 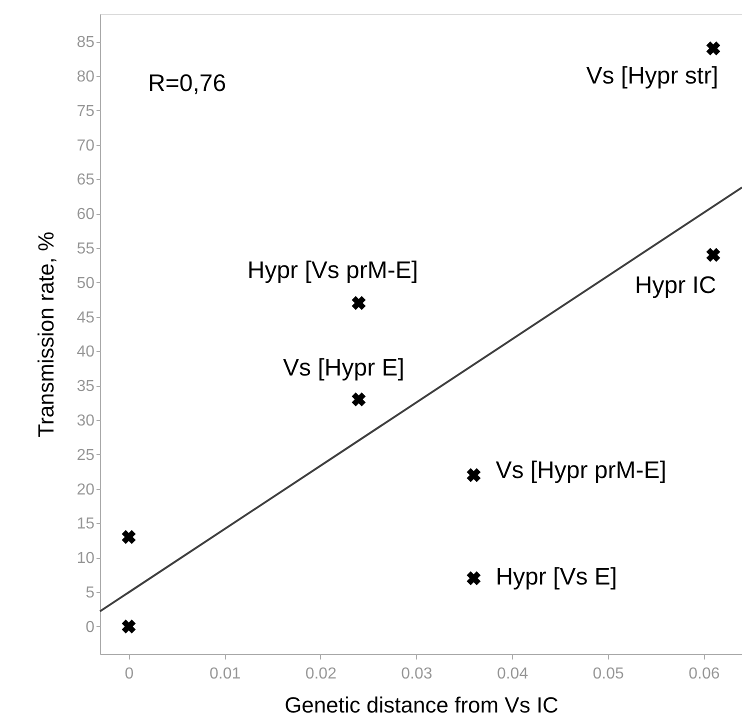 What do you see at coordinates (343, 368) in the screenshot?
I see `annotation: Vs [Hypr E]` at bounding box center [343, 368].